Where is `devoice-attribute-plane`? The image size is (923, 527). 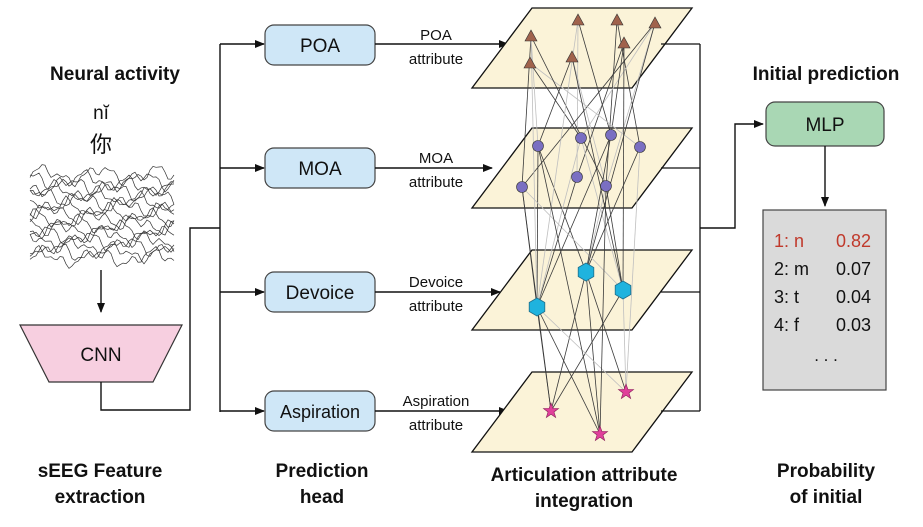 devoice-attribute-plane is located at coordinates (582, 290).